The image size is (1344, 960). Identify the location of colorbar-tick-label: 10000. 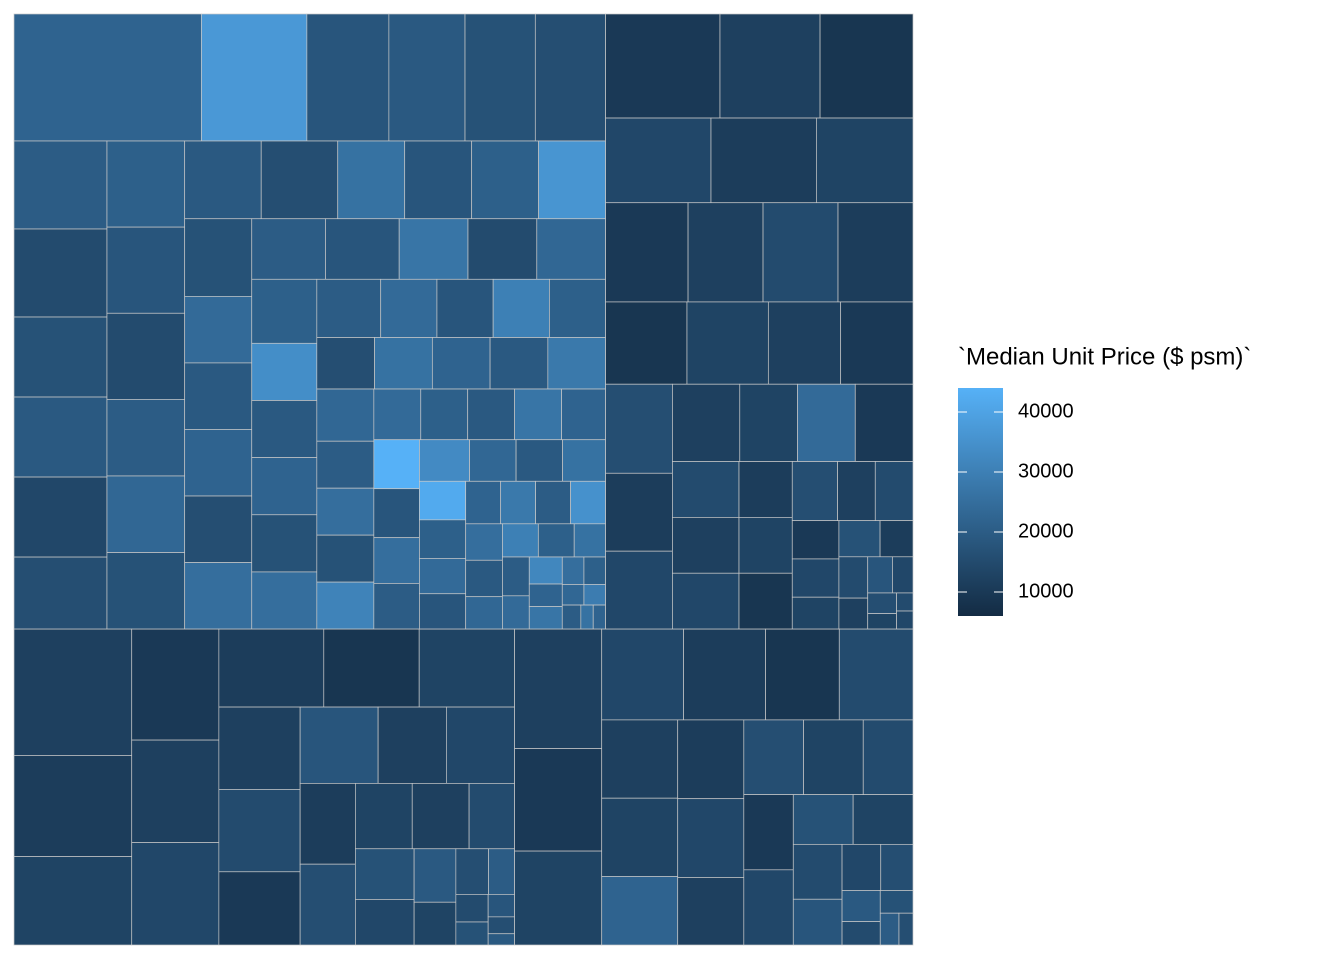
(1046, 591).